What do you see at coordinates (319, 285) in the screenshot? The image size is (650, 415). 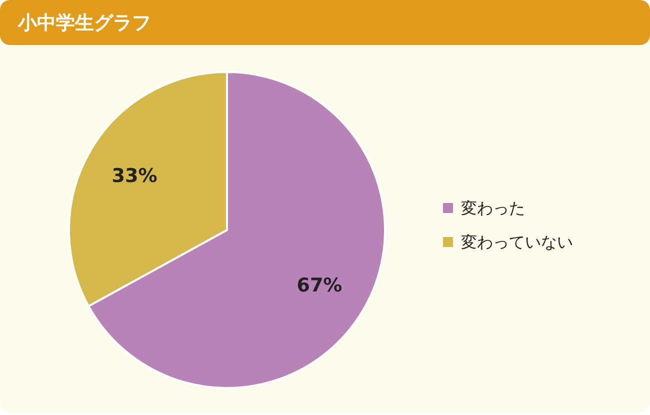 I see `data-label: 67%` at bounding box center [319, 285].